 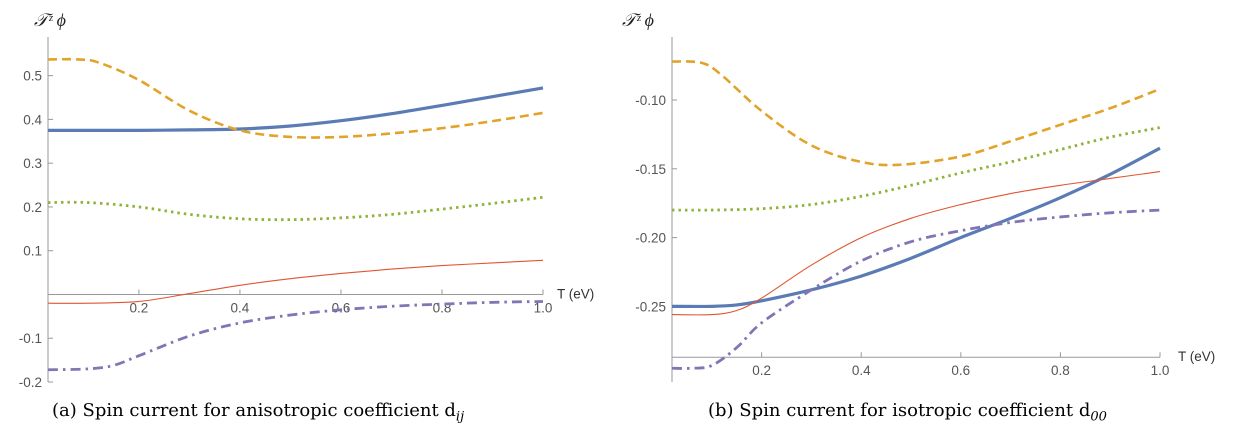 What do you see at coordinates (650, 169) in the screenshot?
I see `y-tick-label: -0.15` at bounding box center [650, 169].